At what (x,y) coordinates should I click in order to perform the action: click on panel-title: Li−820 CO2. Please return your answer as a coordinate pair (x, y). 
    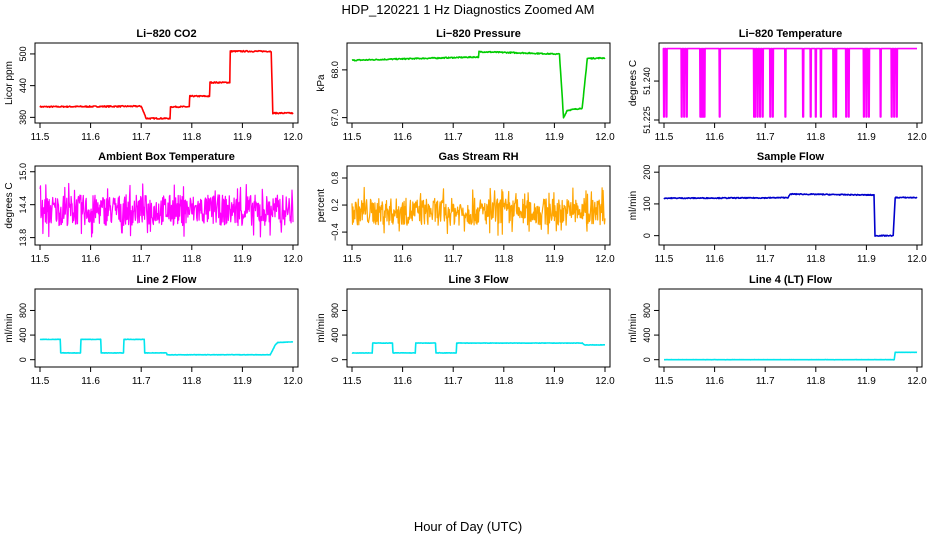
    Looking at the image, I should click on (166, 34).